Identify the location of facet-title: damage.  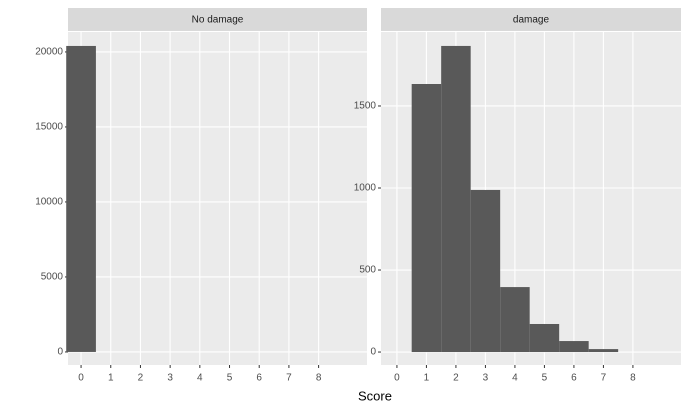
(531, 20).